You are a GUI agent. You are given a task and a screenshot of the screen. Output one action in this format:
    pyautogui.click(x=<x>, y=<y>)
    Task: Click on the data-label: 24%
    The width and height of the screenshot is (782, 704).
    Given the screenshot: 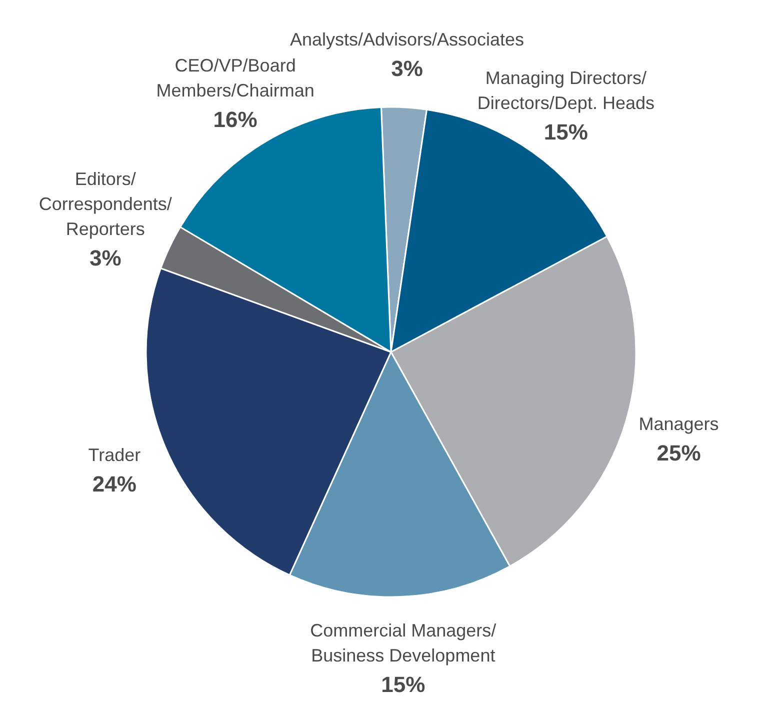 What is the action you would take?
    pyautogui.click(x=114, y=484)
    